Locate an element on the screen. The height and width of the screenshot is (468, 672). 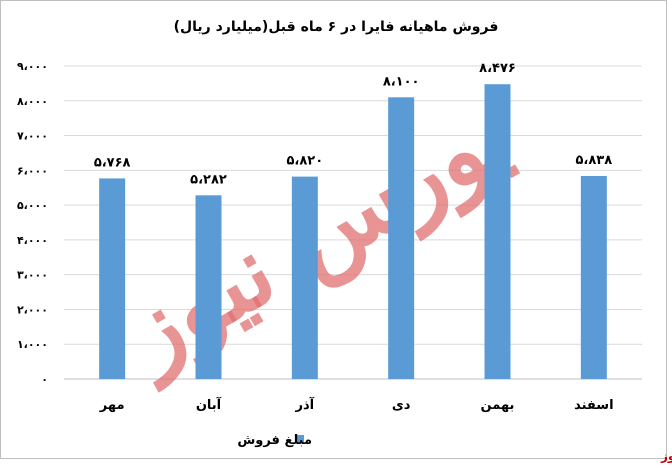
x-axis-ticks: مهر آبان آذر دی بهمن اسفند is located at coordinates (356, 404).